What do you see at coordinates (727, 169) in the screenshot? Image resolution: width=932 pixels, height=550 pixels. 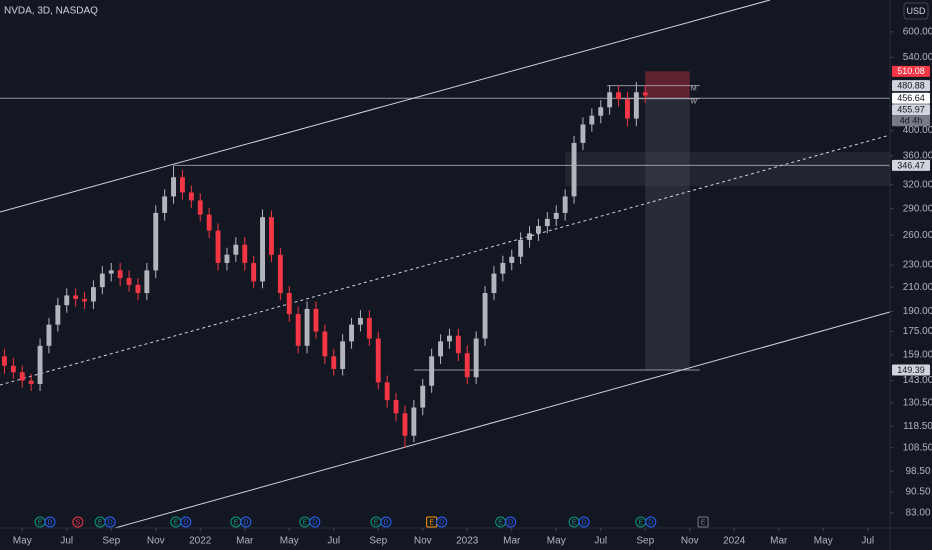 I see `range-band` at bounding box center [727, 169].